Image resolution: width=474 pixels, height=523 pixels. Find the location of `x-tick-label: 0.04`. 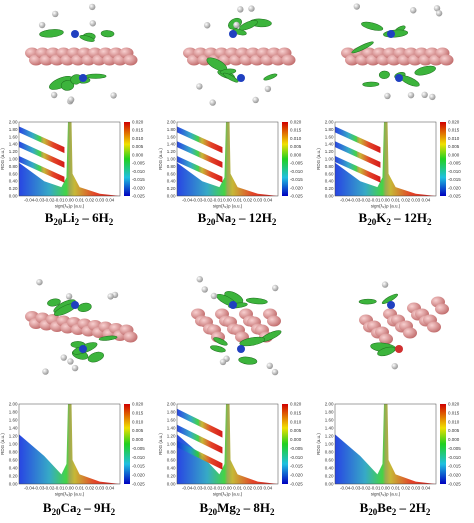

x-tick-label: 0.04 is located at coordinates (110, 200).